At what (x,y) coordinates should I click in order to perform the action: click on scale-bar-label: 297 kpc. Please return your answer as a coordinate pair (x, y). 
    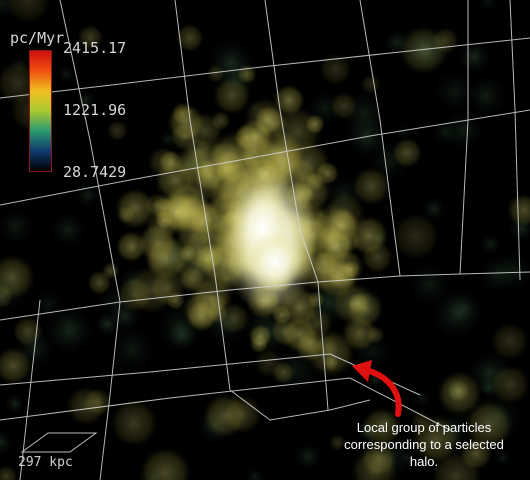
    Looking at the image, I should click on (45, 462).